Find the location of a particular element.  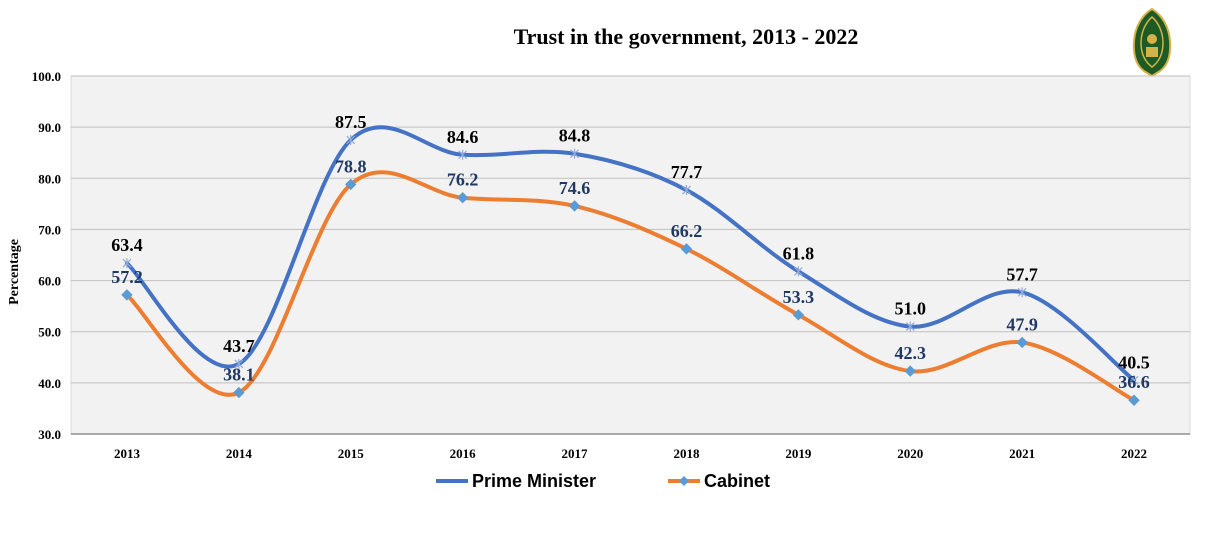

x-axis: 2013 2014 2015 2016 2017 2018 2019 2020 2021 2022 is located at coordinates (630, 453).